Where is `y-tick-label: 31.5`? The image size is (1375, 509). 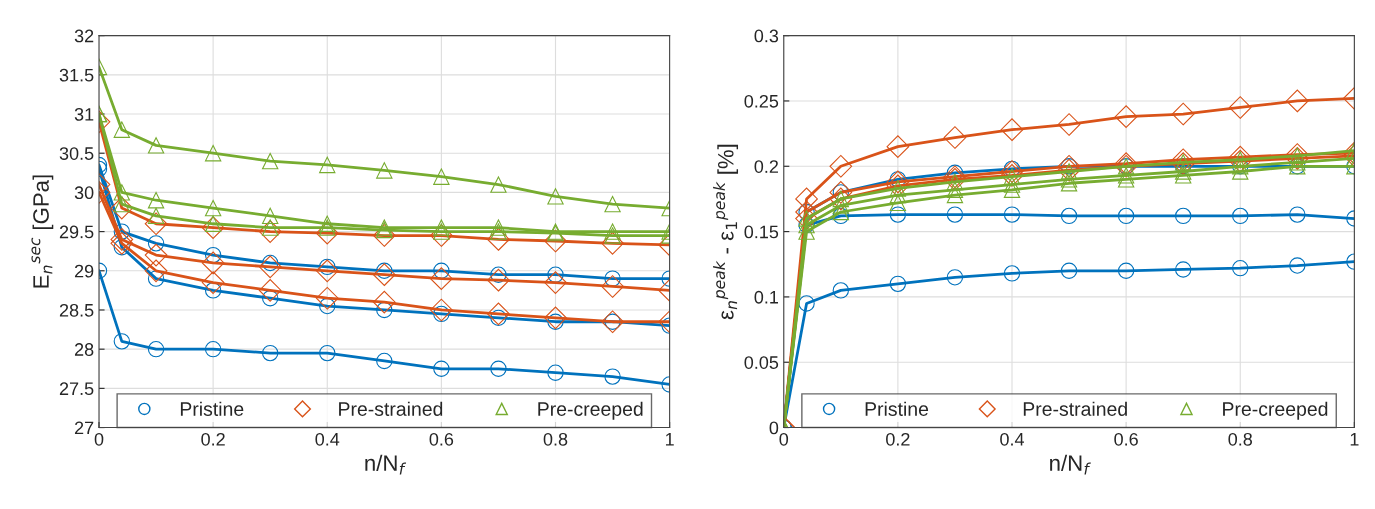 y-tick-label: 31.5 is located at coordinates (76, 75).